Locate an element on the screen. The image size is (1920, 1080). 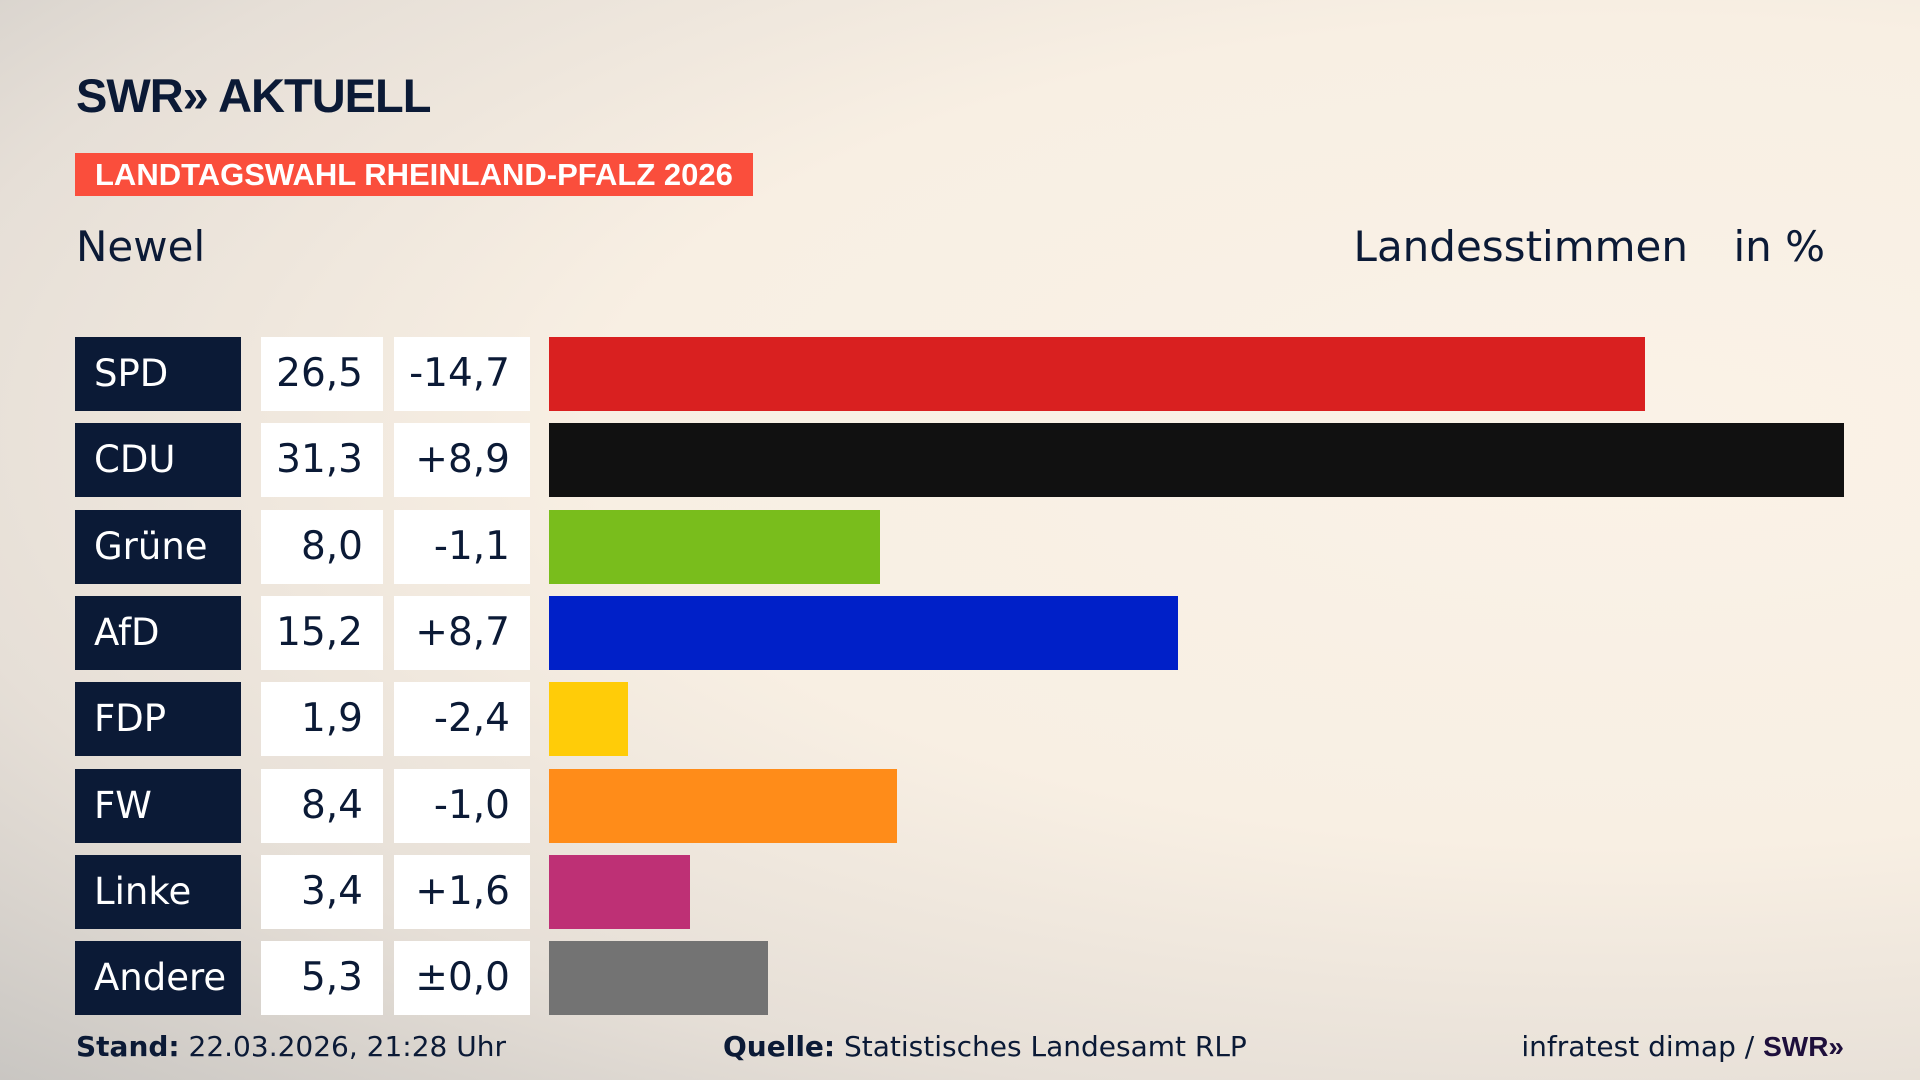
value-label: 5,3 is located at coordinates (322, 978).